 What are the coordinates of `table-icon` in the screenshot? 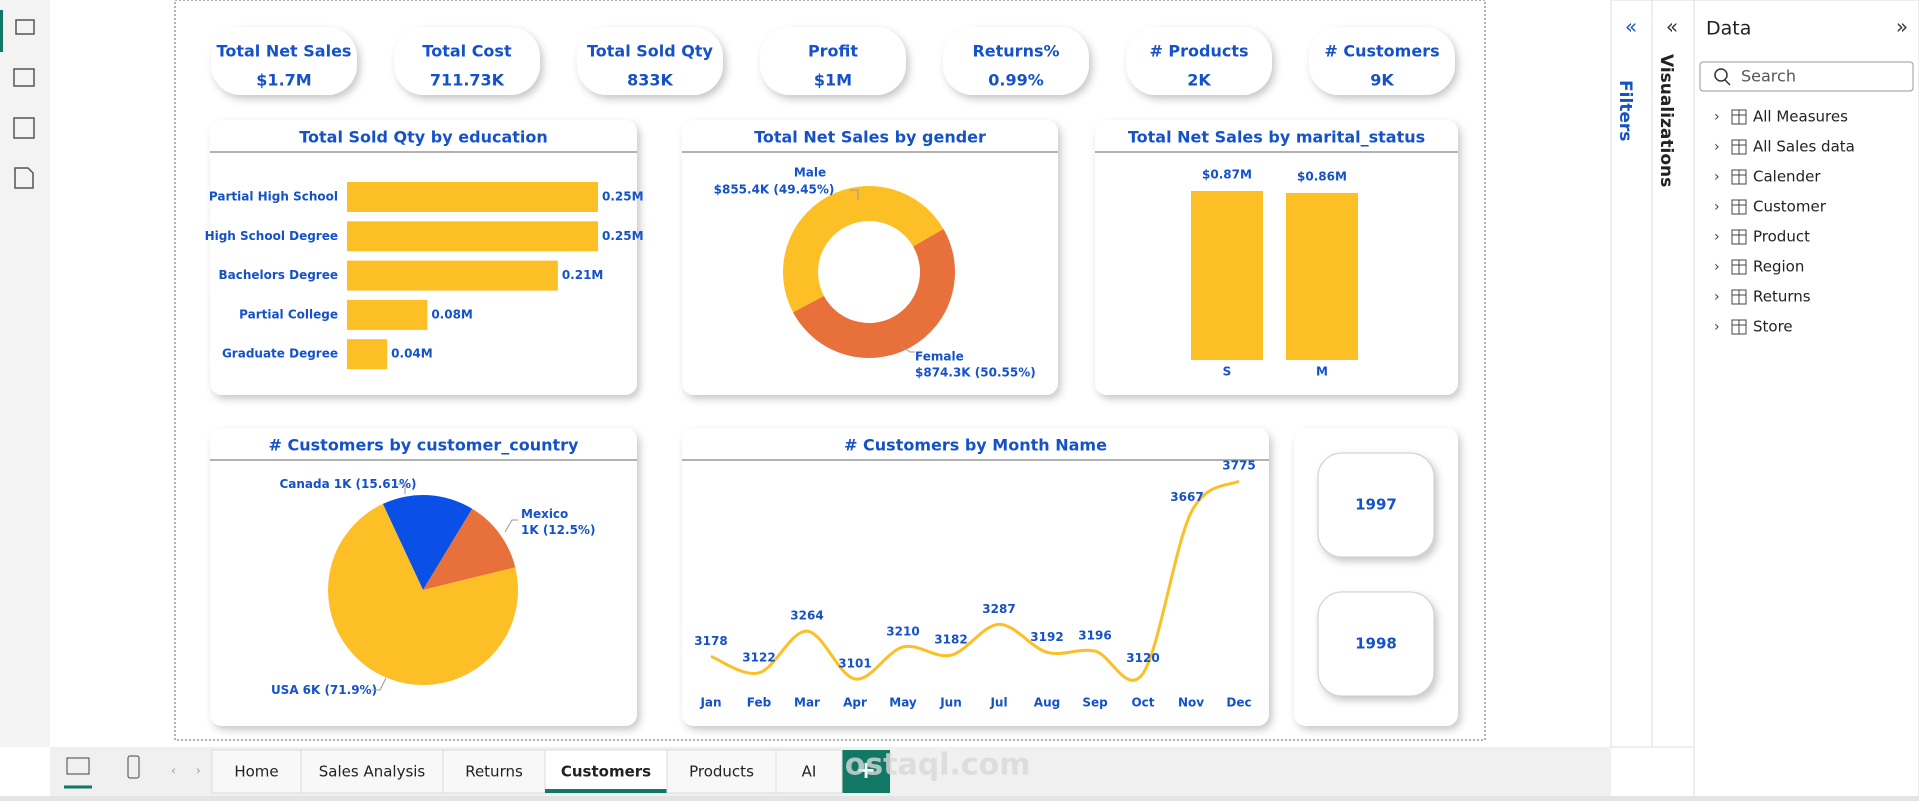 It's located at (24, 77).